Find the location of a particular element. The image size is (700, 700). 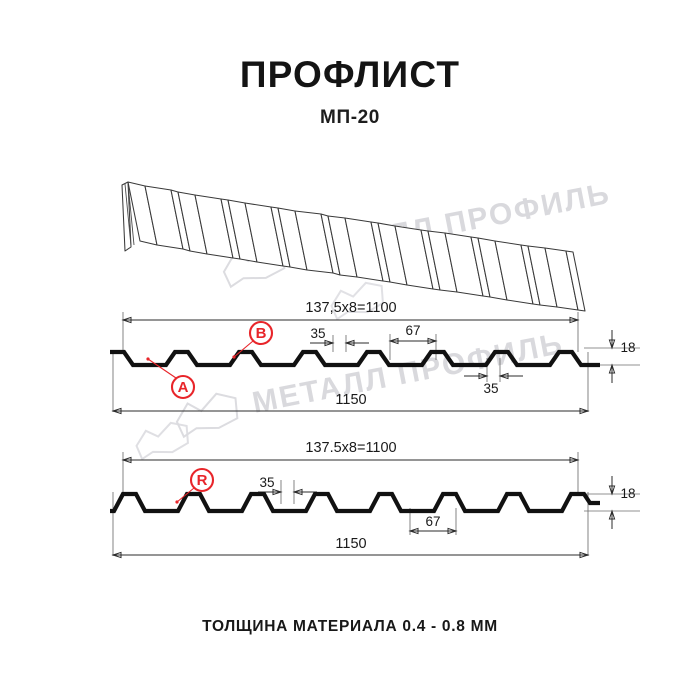

dim-pitch-top: 137,5x8=1100 is located at coordinates (350, 312).